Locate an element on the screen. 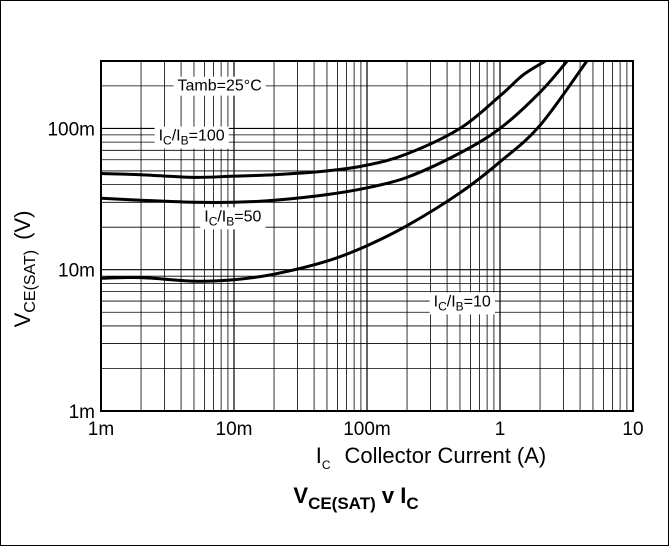  y-axis-symbol-sub: CE(SAT) is located at coordinates (30, 281).